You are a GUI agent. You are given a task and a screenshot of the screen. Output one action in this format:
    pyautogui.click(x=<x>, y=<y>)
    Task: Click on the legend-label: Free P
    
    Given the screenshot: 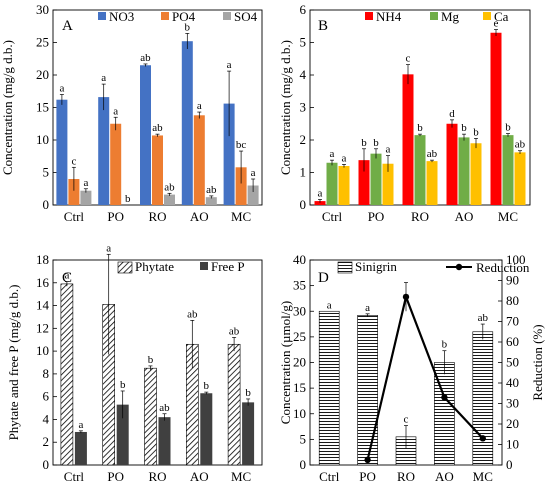 What is the action you would take?
    pyautogui.click(x=228, y=266)
    